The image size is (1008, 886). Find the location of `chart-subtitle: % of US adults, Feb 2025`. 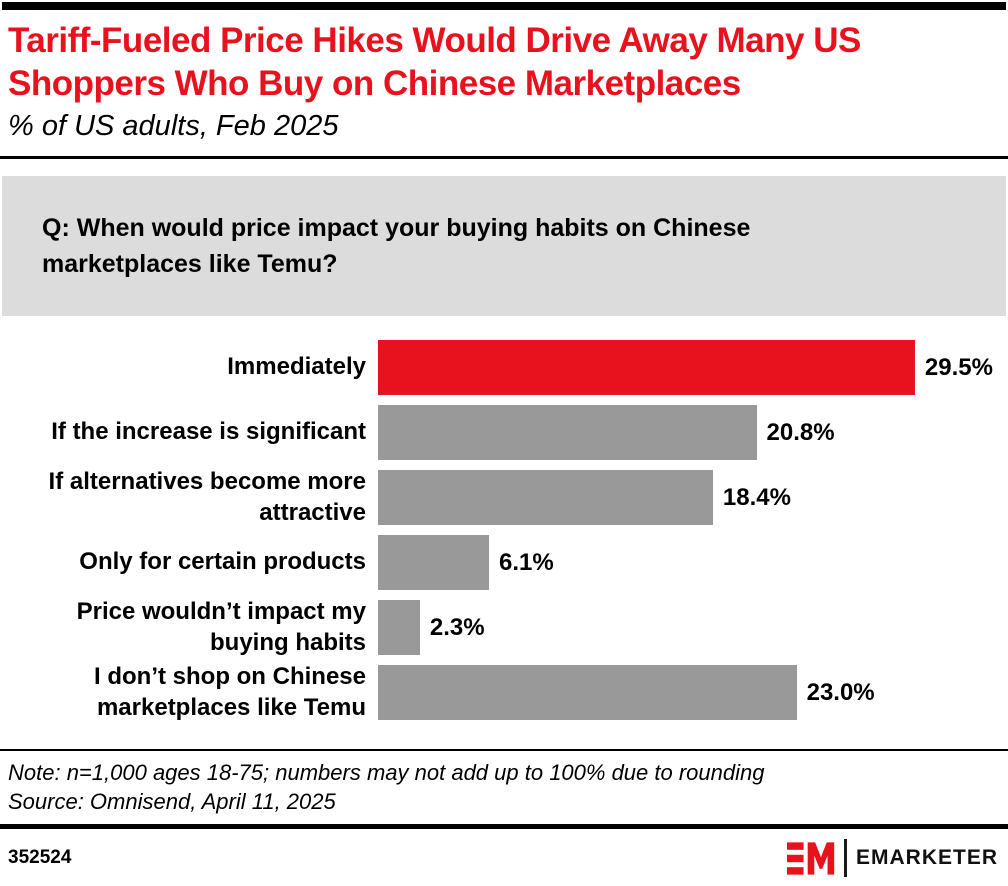

chart-subtitle: % of US adults, Feb 2025 is located at coordinates (173, 126).